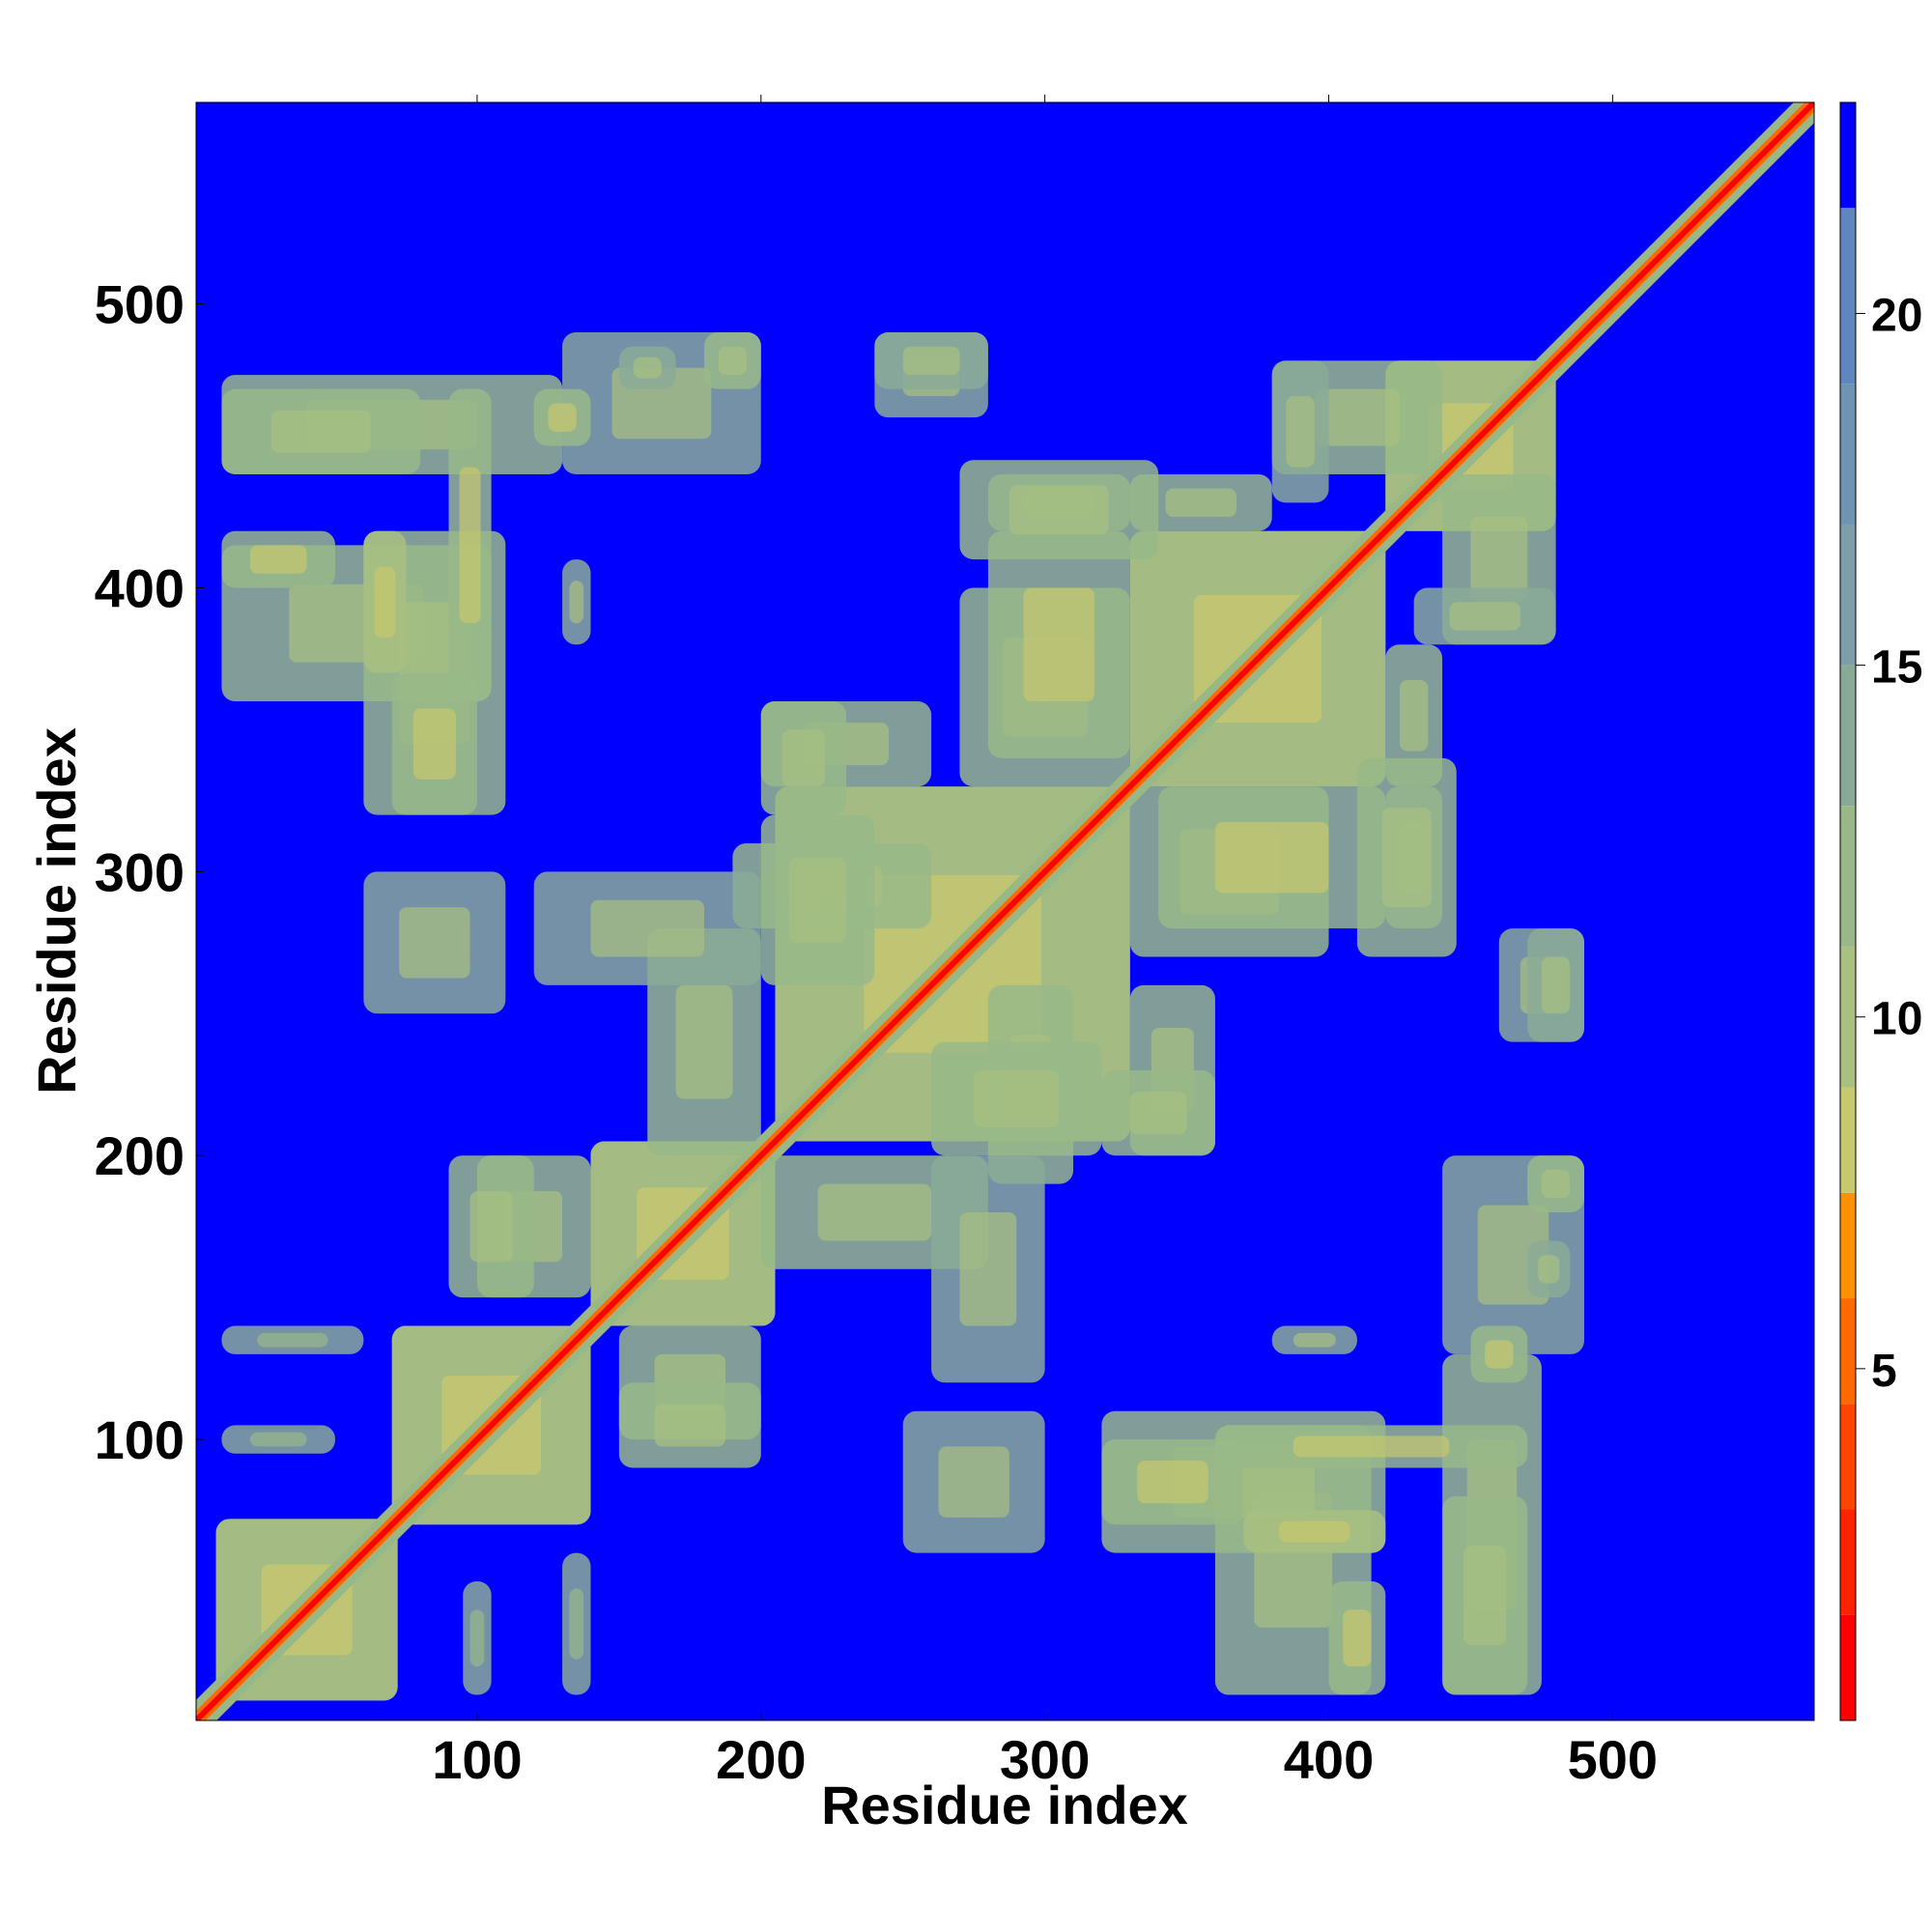 The height and width of the screenshot is (1932, 1932). What do you see at coordinates (1329, 1759) in the screenshot?
I see `x-tick-label-400: 400` at bounding box center [1329, 1759].